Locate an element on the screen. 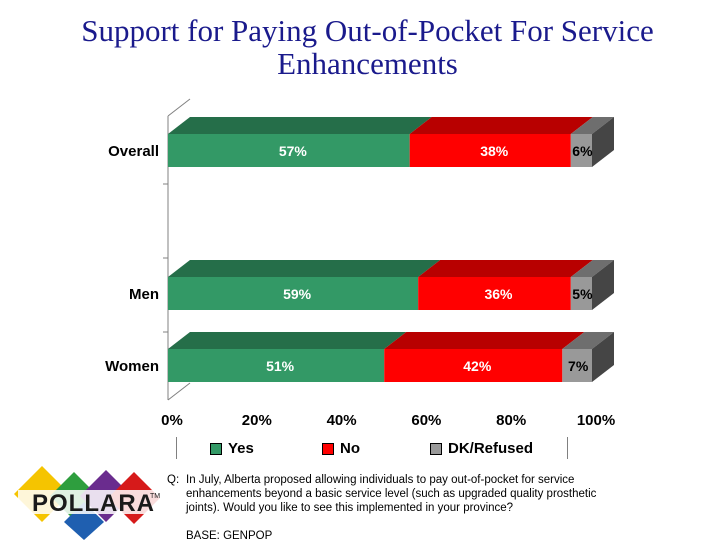 The height and width of the screenshot is (543, 720). x-tick-label: 0% is located at coordinates (172, 420).